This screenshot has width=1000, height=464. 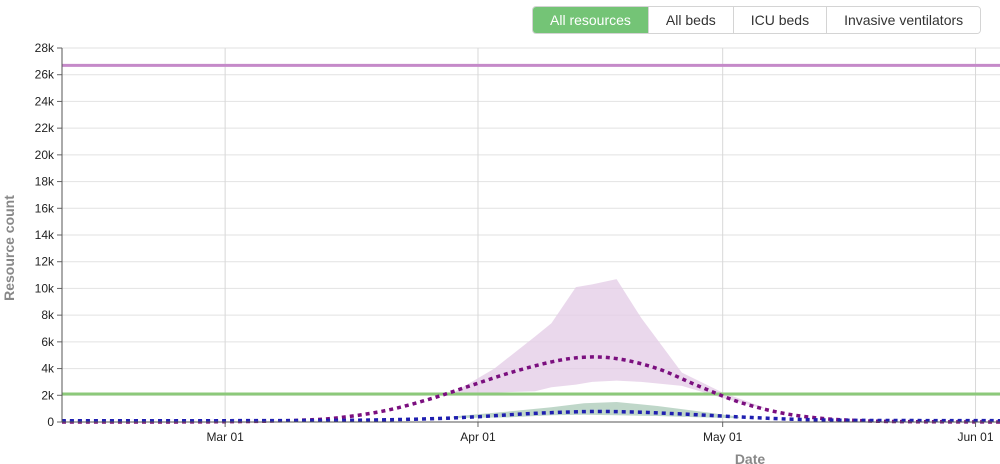 I want to click on y-tick-label: 18k, so click(x=45, y=182).